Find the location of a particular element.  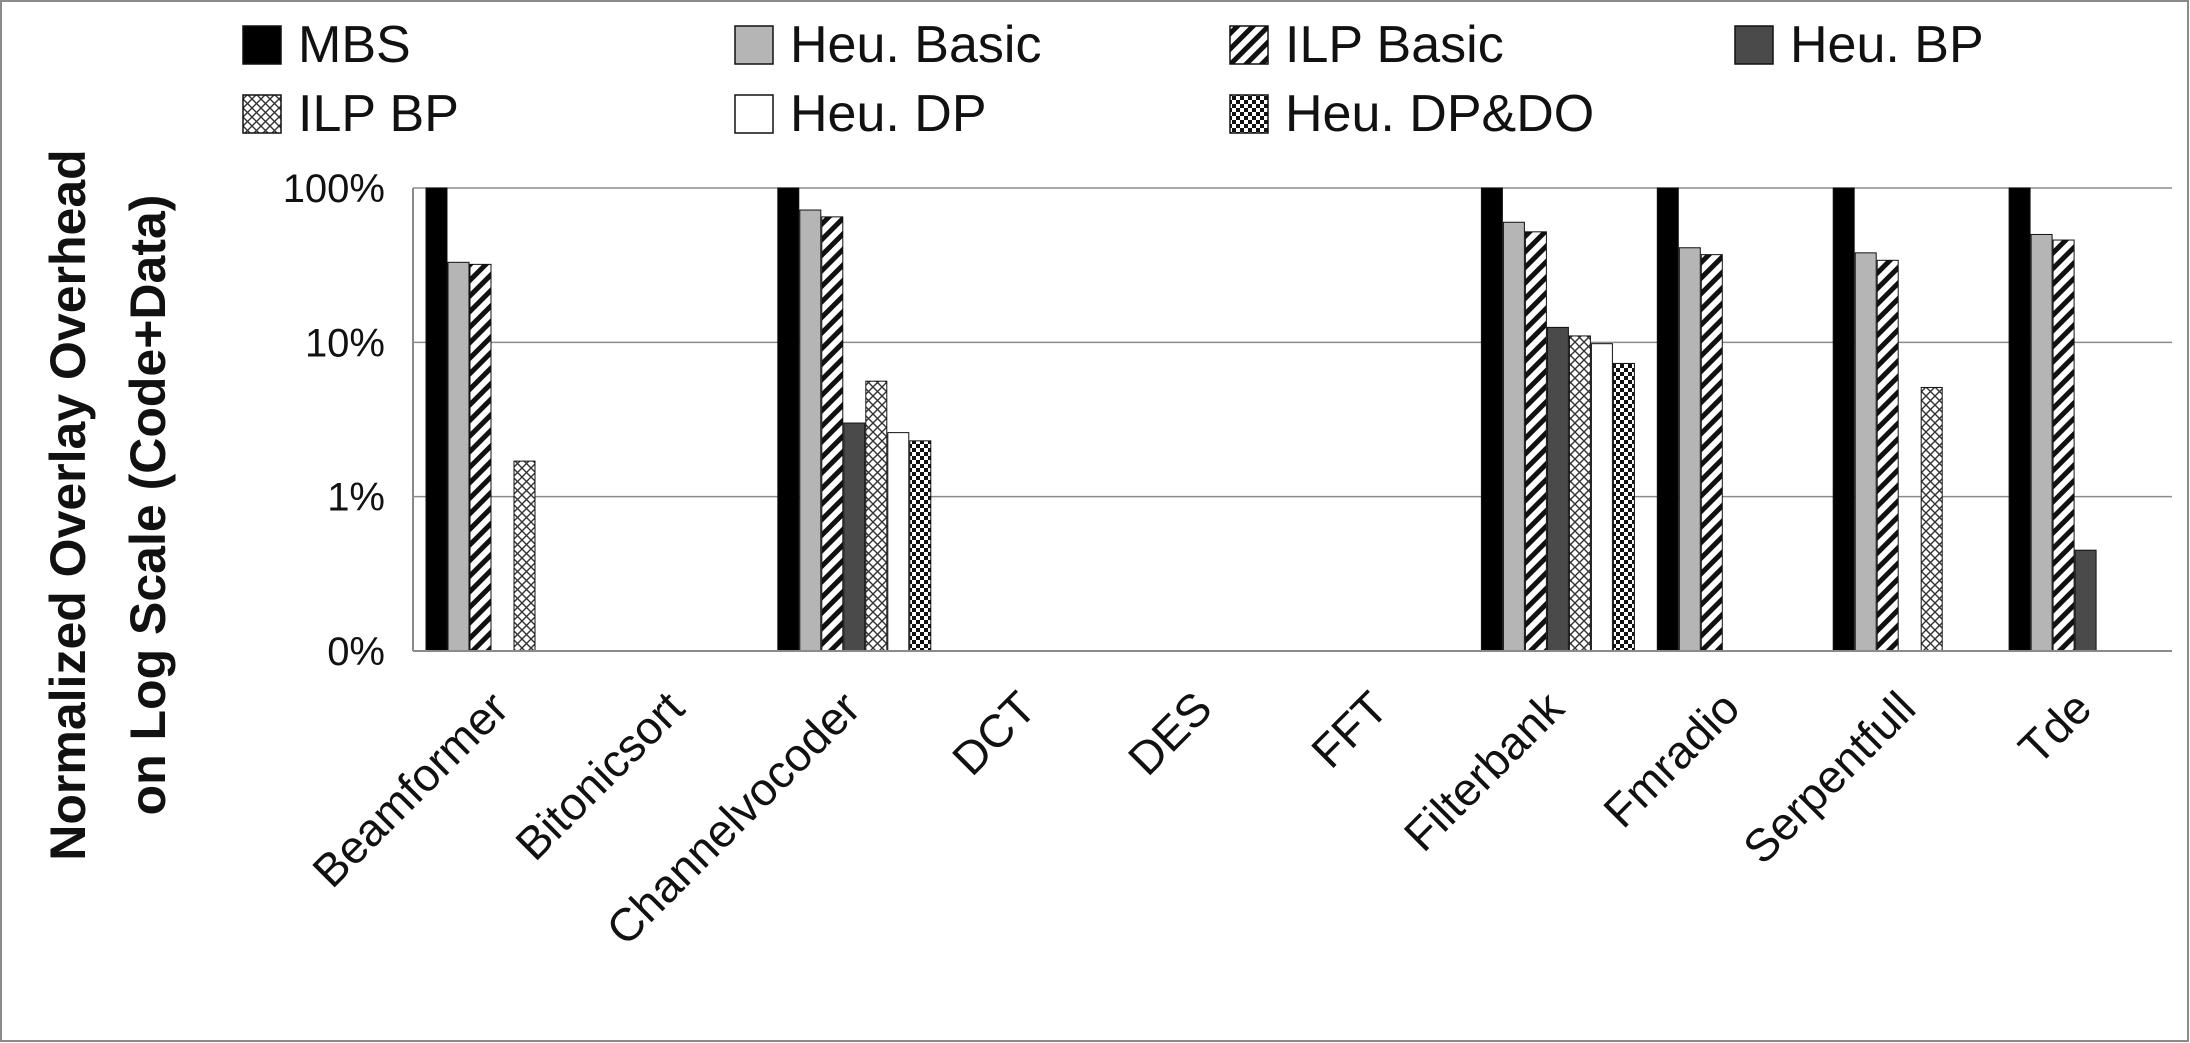

bar-channelvocoder-mbs is located at coordinates (788, 419).